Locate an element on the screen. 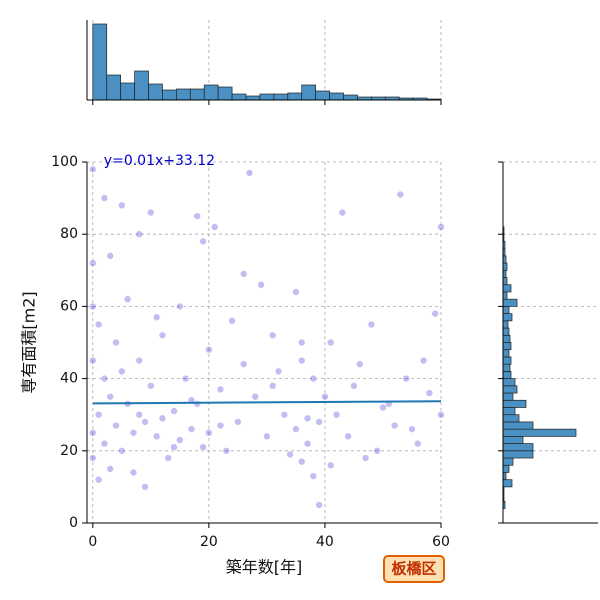 Image resolution: width=600 pixels, height=600 pixels. badge-box is located at coordinates (414, 569).